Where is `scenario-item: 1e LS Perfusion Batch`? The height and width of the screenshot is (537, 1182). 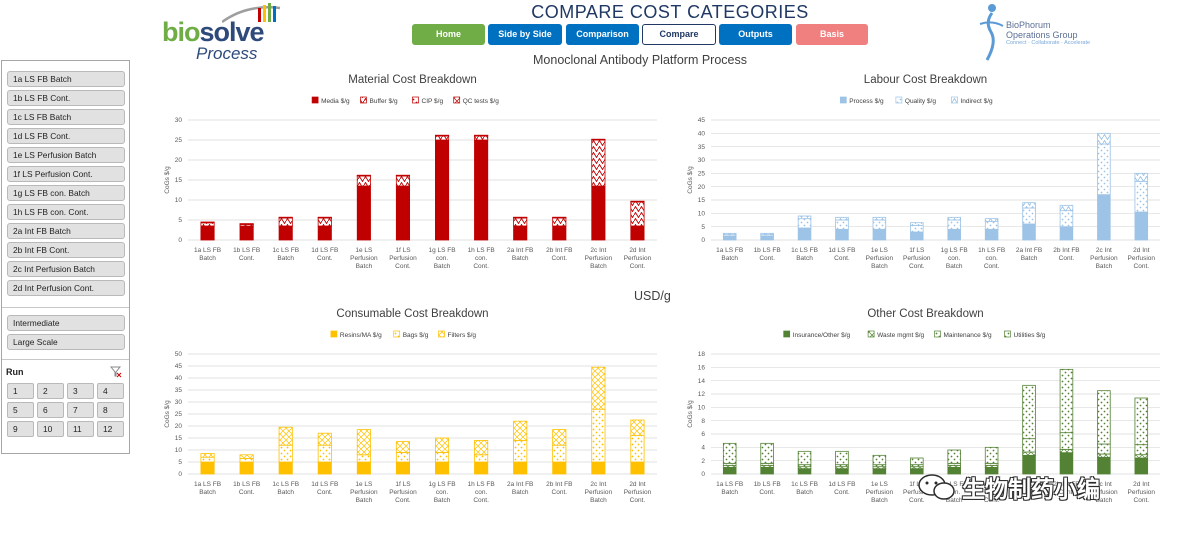
scenario-item: 1e LS Perfusion Batch is located at coordinates (66, 155).